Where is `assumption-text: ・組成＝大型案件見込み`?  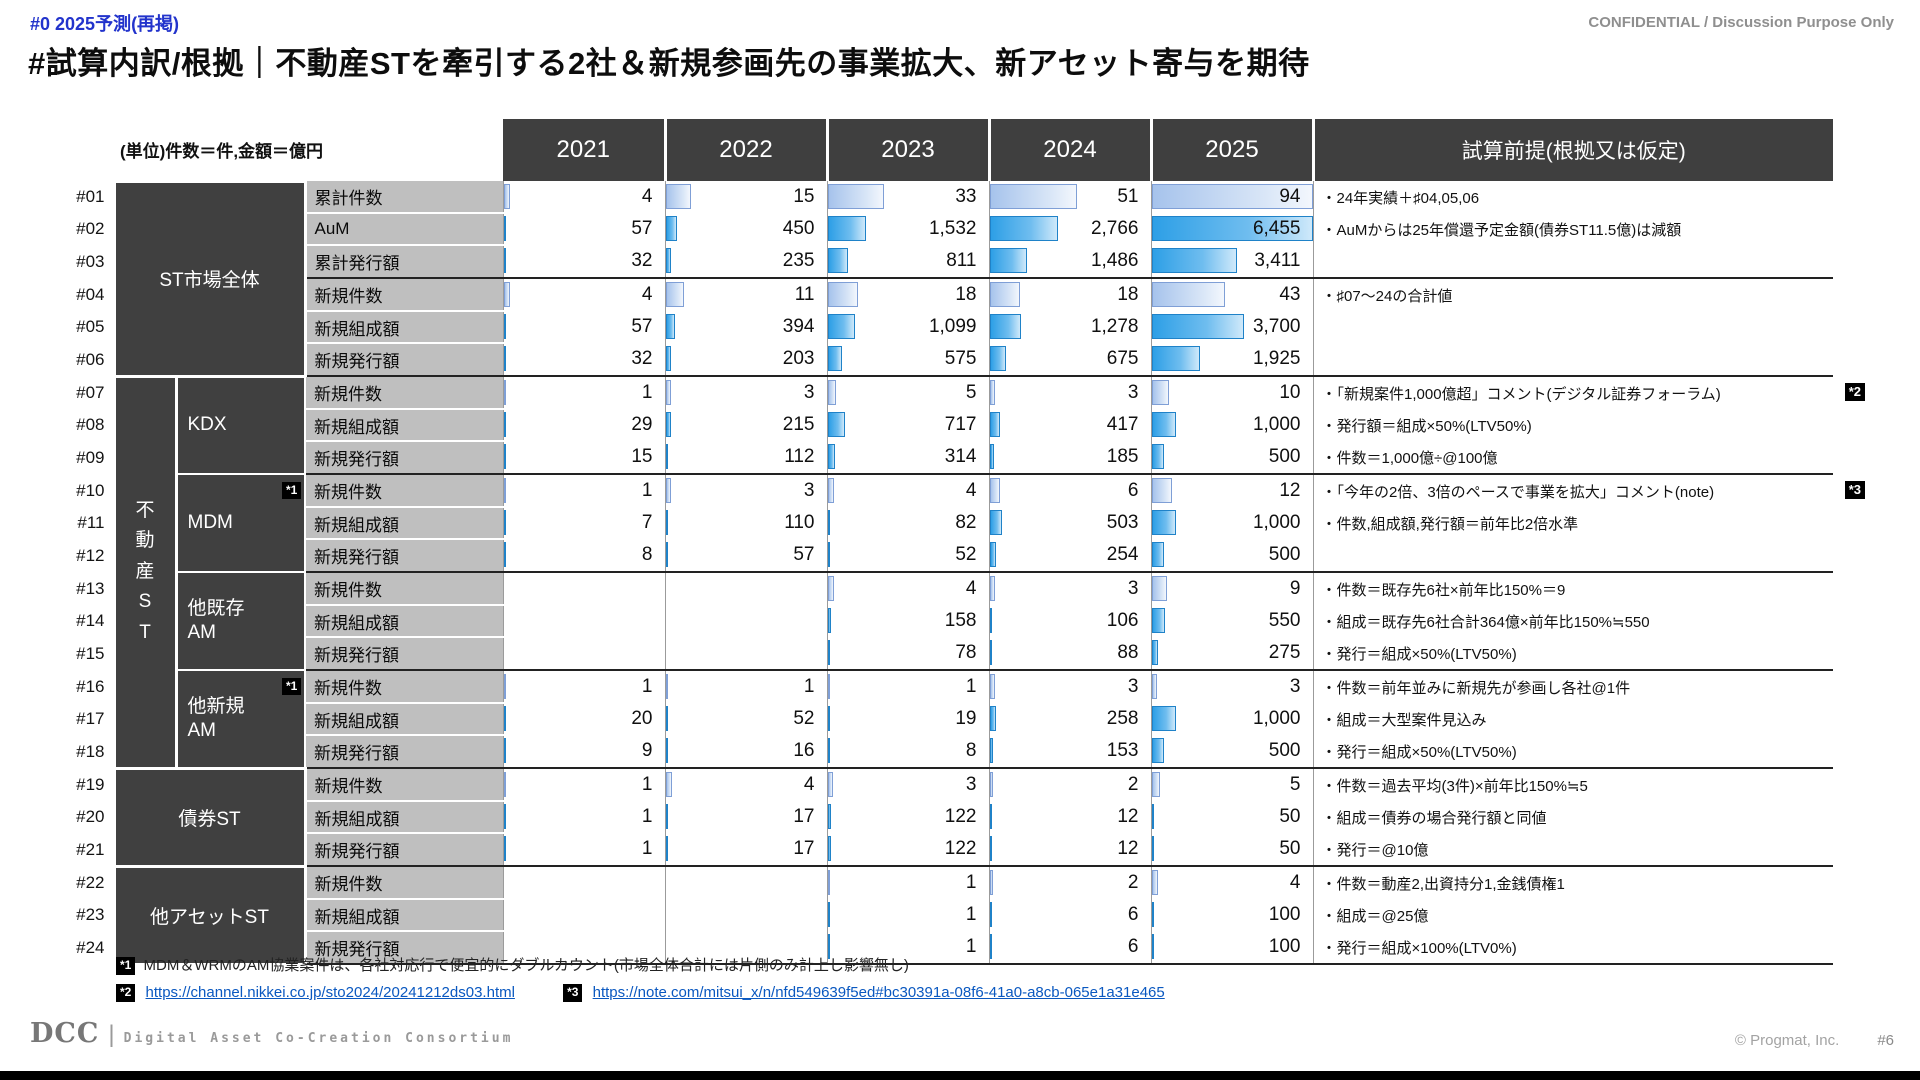 assumption-text: ・組成＝大型案件見込み is located at coordinates (1404, 720).